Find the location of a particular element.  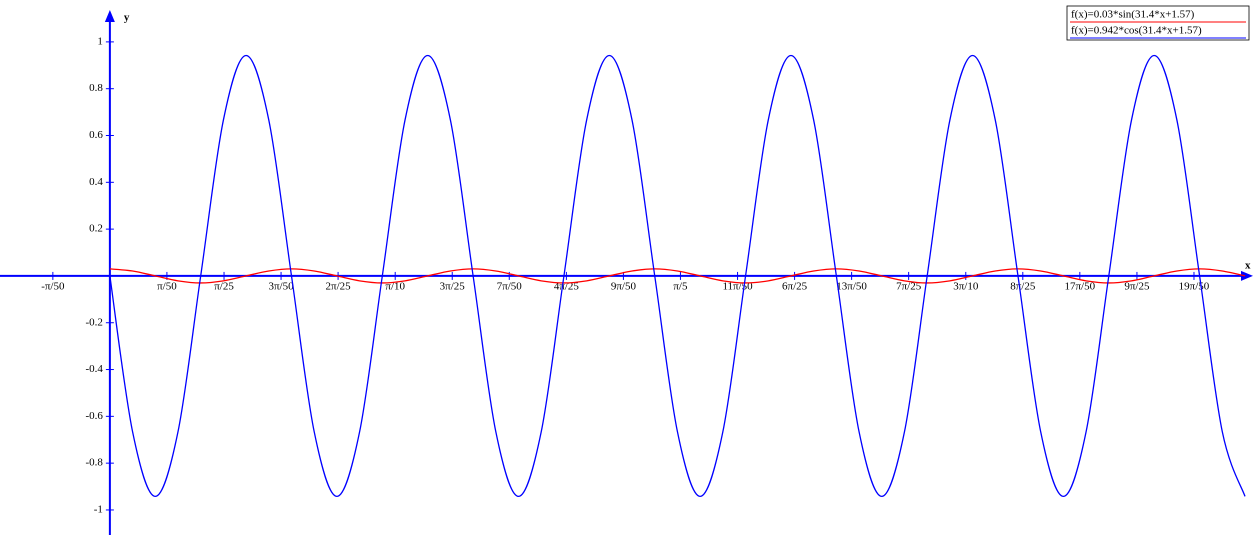

y-tick-label: -1 is located at coordinates (98, 509).